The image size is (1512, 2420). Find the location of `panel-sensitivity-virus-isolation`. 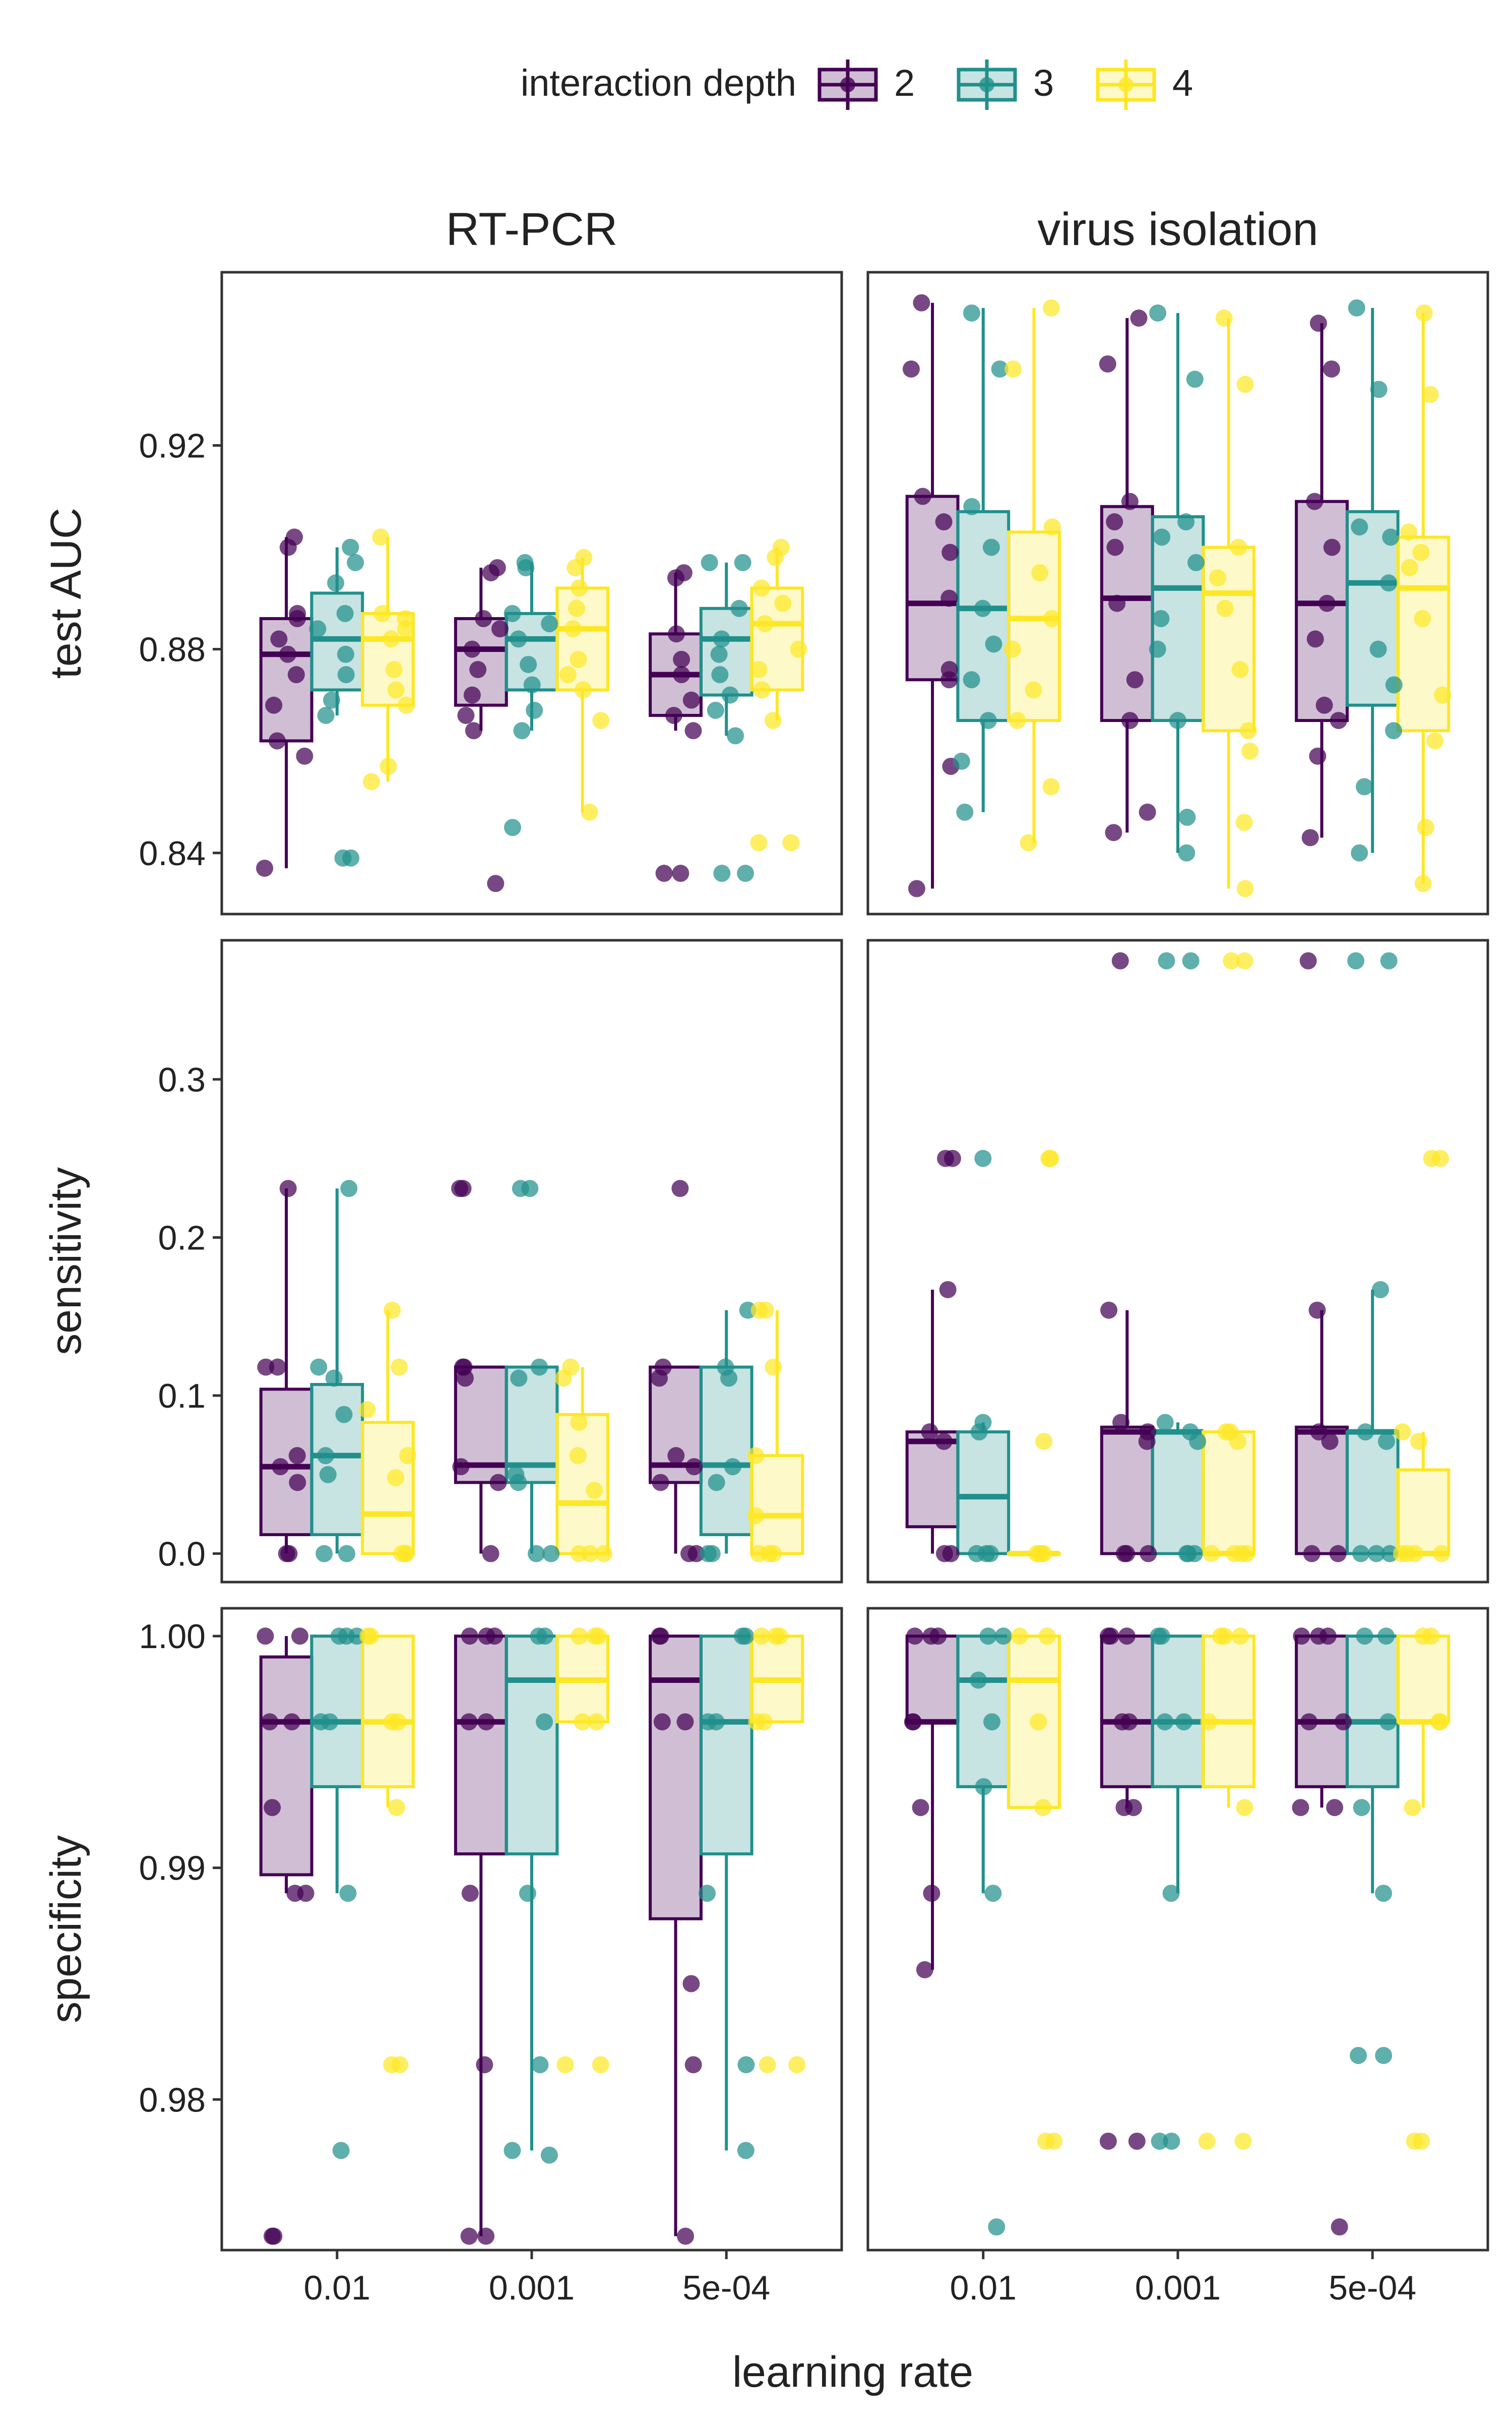

panel-sensitivity-virus-isolation is located at coordinates (1177, 1261).